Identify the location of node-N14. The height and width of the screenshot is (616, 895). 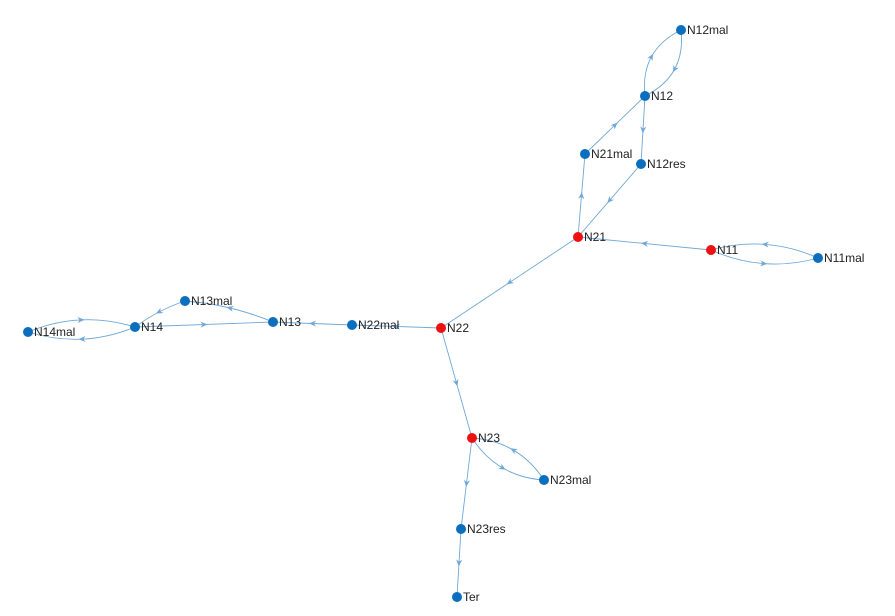
(135, 327).